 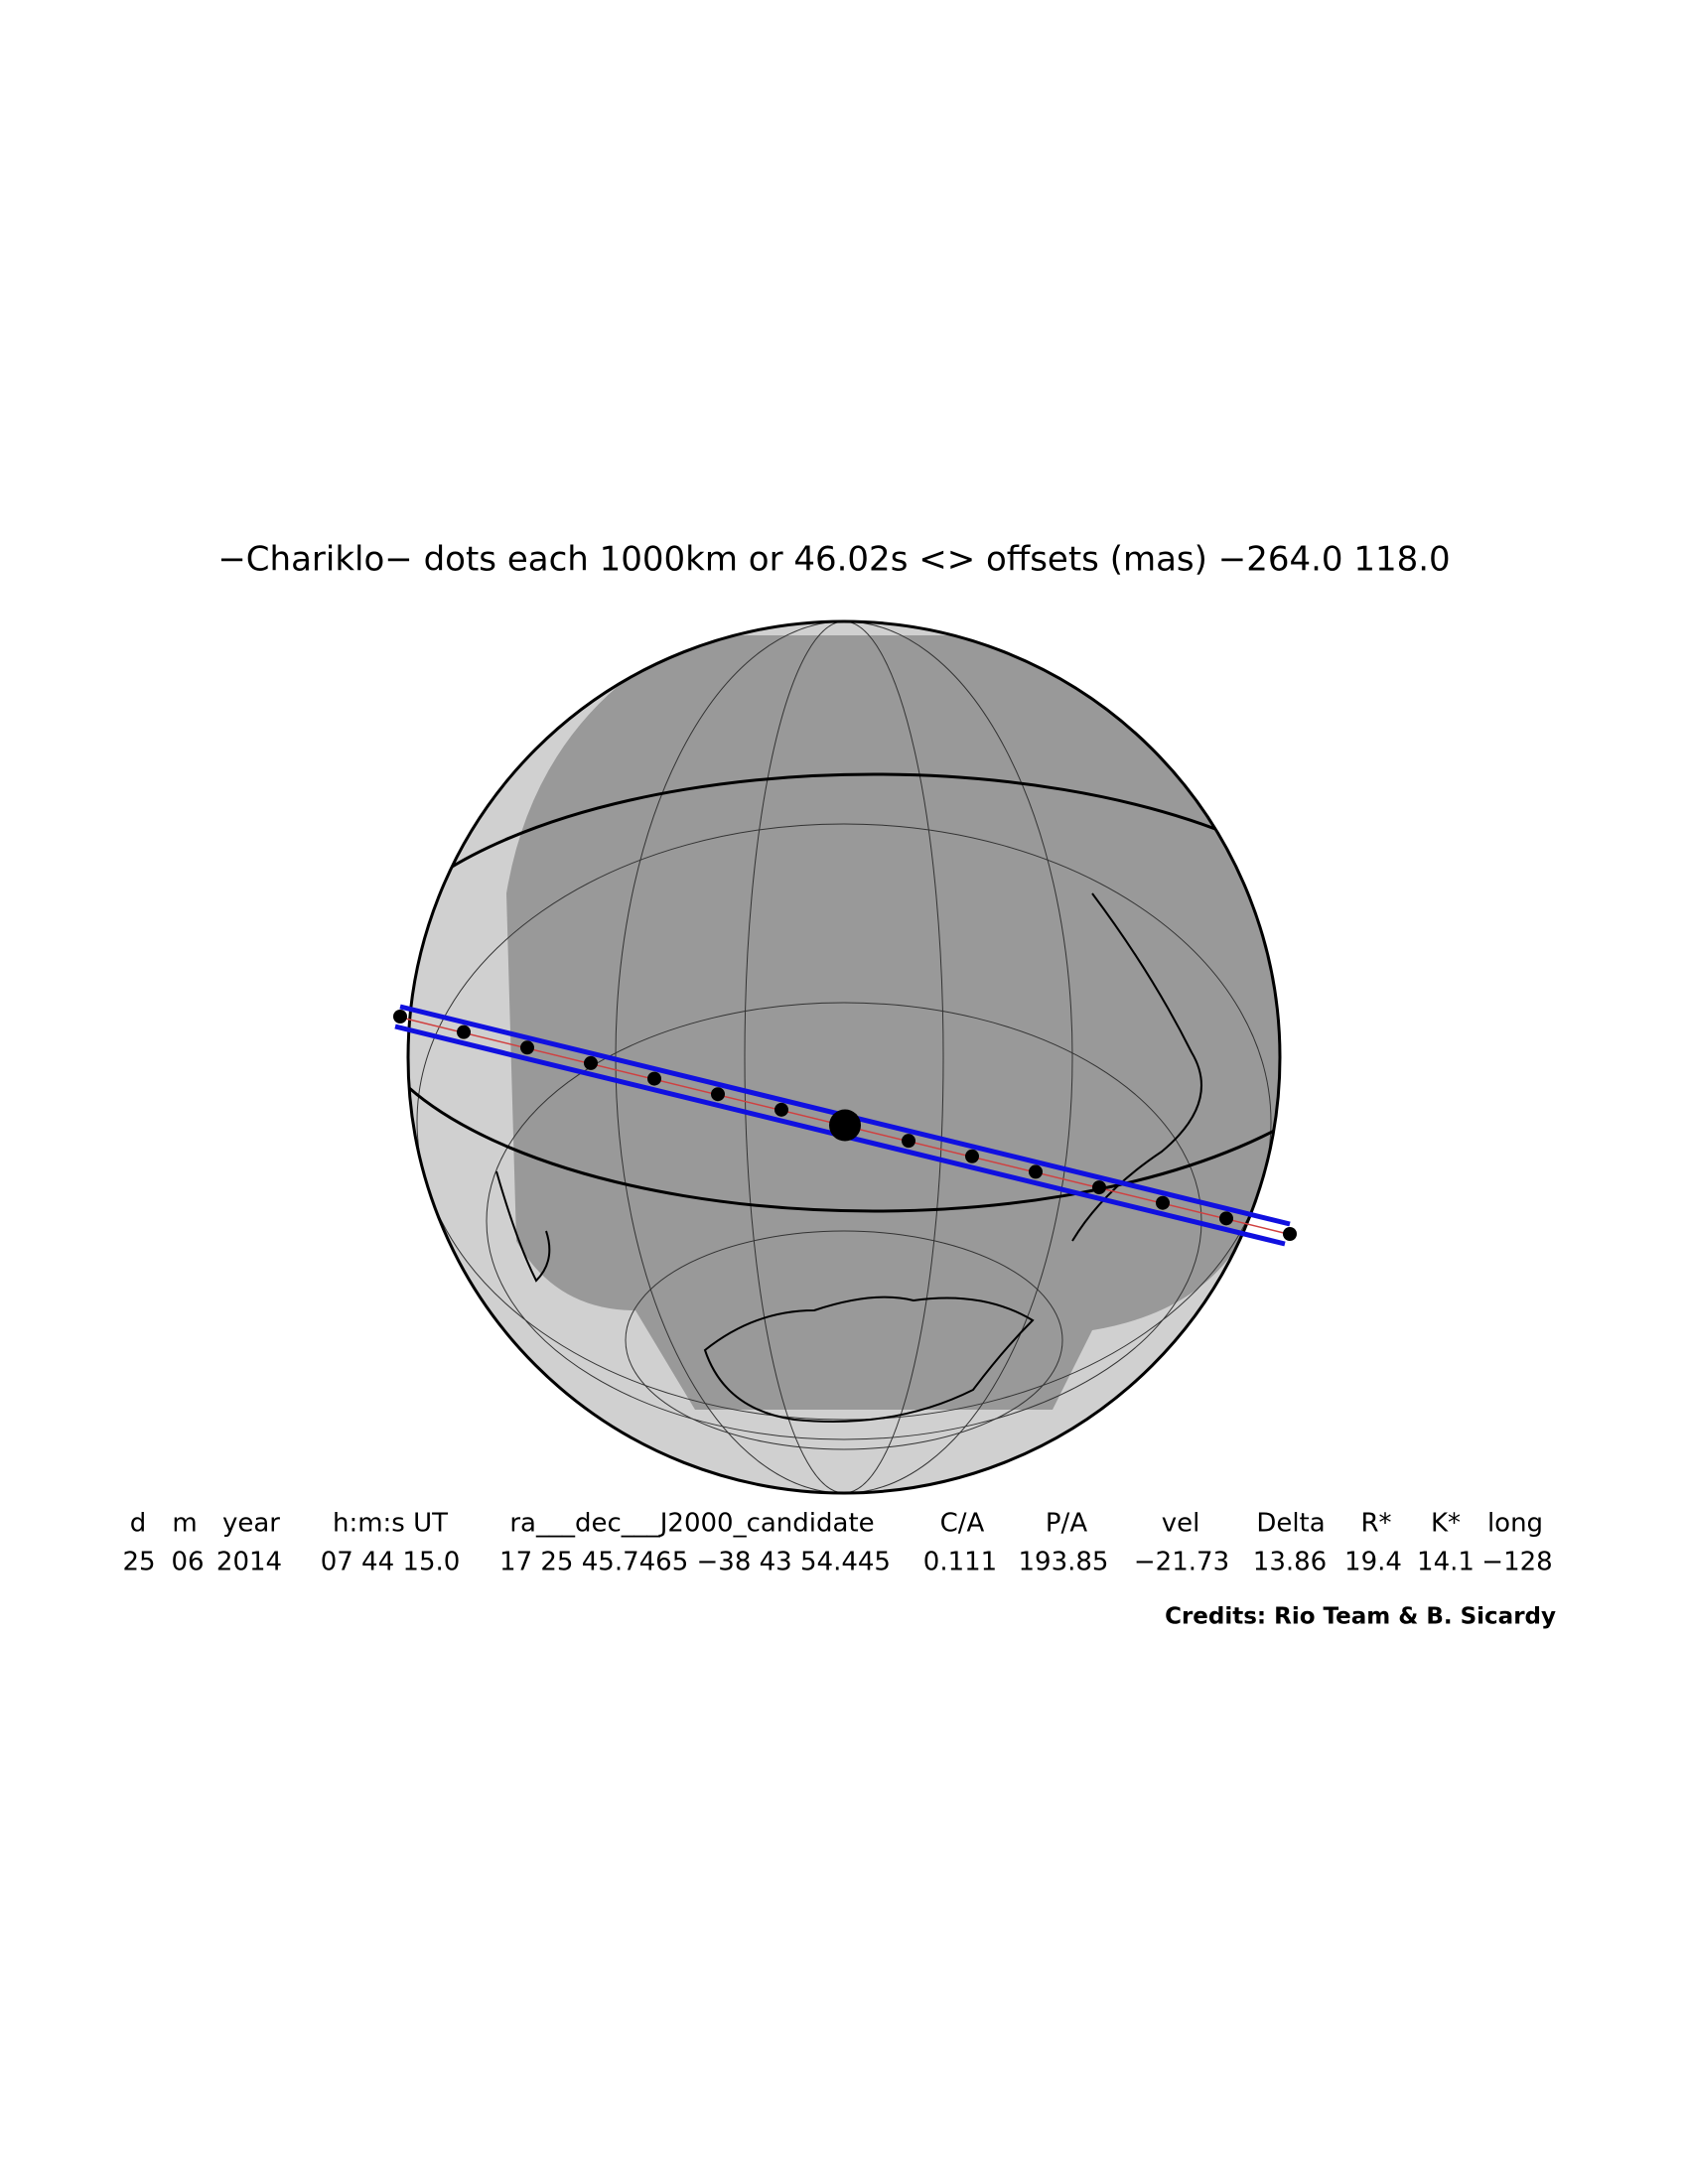 I want to click on cell-value: −21.73, so click(x=1181, y=1562).